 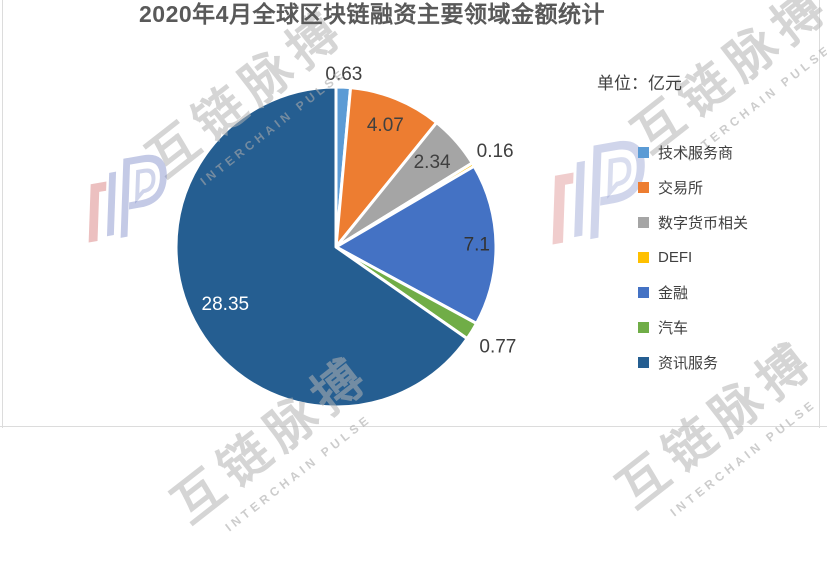 I want to click on pie-slice-value-label: 28.35, so click(x=226, y=304).